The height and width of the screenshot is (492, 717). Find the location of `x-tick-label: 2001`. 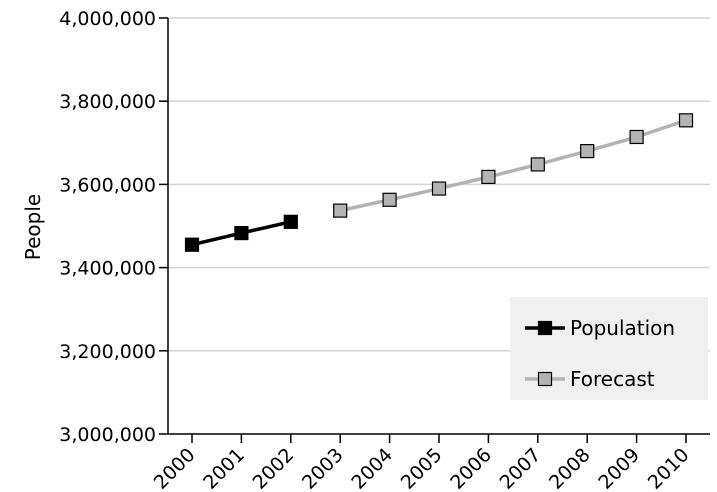

x-tick-label: 2001 is located at coordinates (224, 468).